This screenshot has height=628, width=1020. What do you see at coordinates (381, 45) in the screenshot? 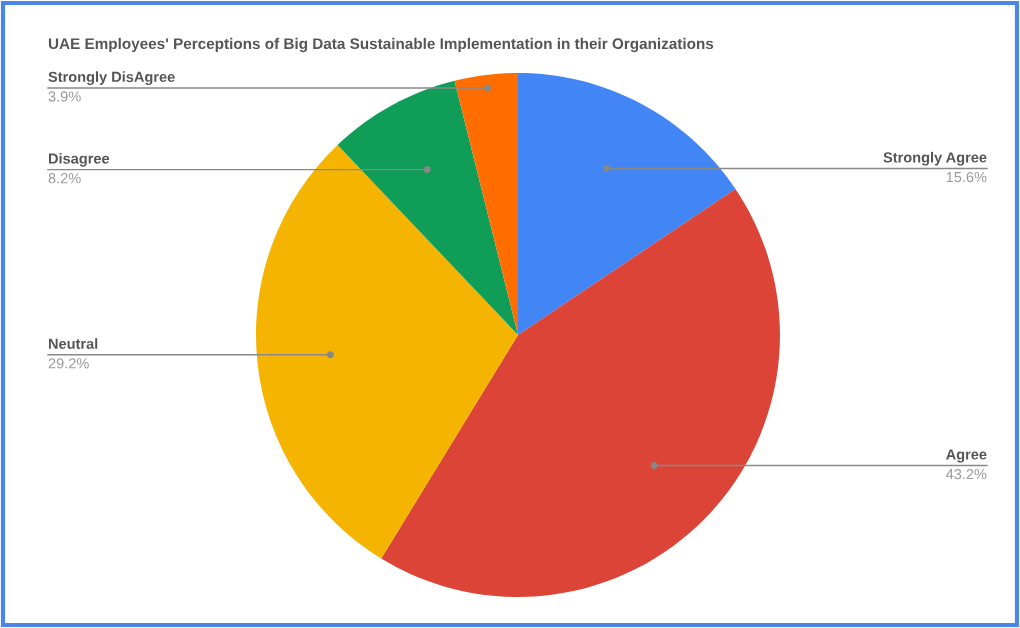
I see `chart-title: UAE Employees' Perceptions of Big Data Sustainable Implementation in their Organizations` at bounding box center [381, 45].